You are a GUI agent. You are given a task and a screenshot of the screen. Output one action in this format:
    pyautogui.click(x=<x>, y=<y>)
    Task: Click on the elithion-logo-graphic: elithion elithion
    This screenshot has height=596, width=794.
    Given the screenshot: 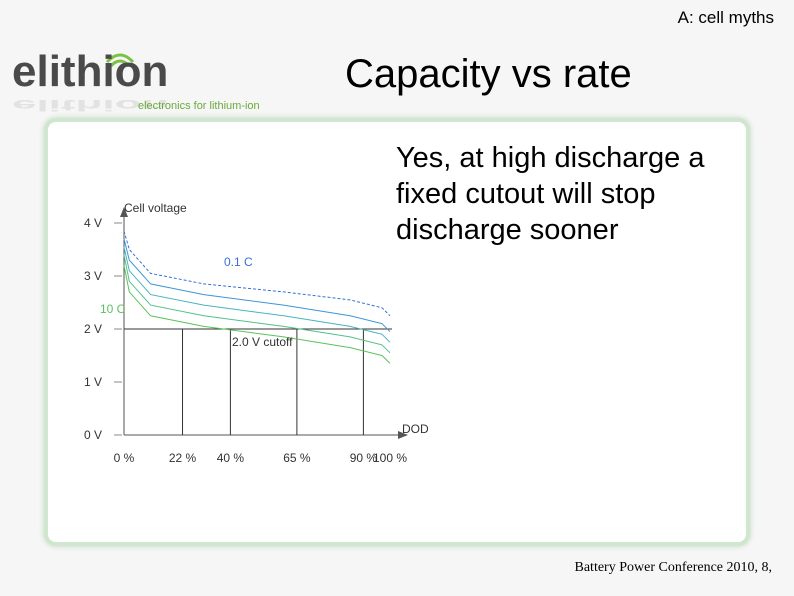 What is the action you would take?
    pyautogui.click(x=90, y=80)
    